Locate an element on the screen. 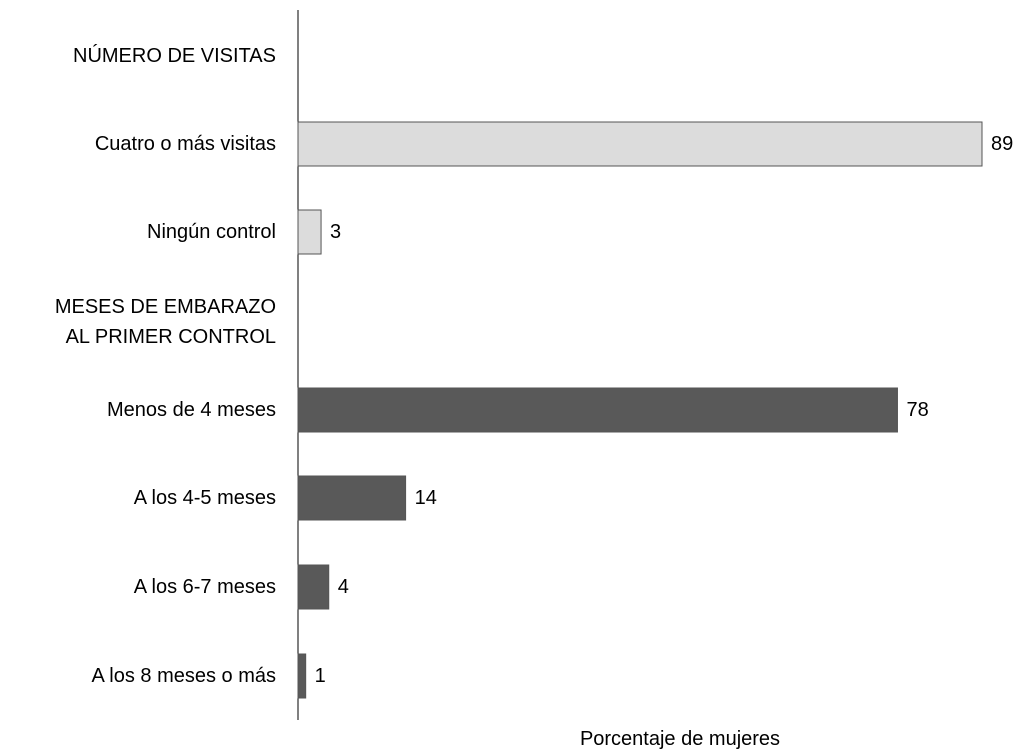  category-label: Cuatro o más visitas is located at coordinates (185, 144).